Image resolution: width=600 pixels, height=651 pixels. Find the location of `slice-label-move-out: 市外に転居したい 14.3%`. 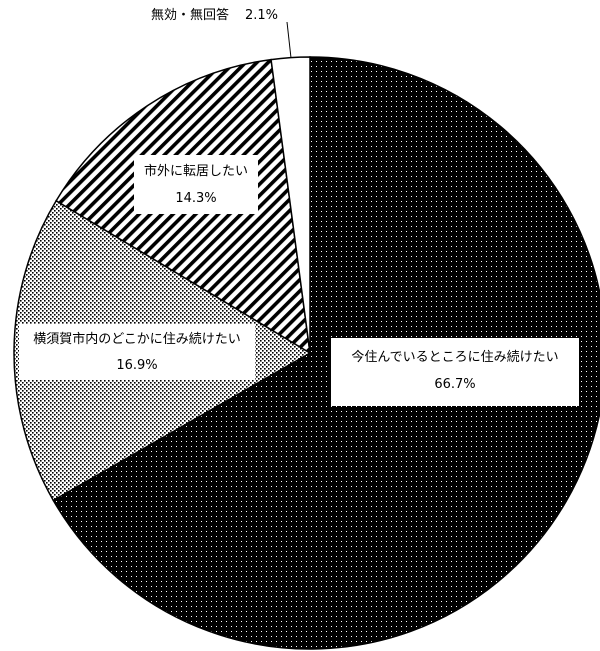

slice-label-move-out: 市外に転居したい 14.3% is located at coordinates (196, 184).